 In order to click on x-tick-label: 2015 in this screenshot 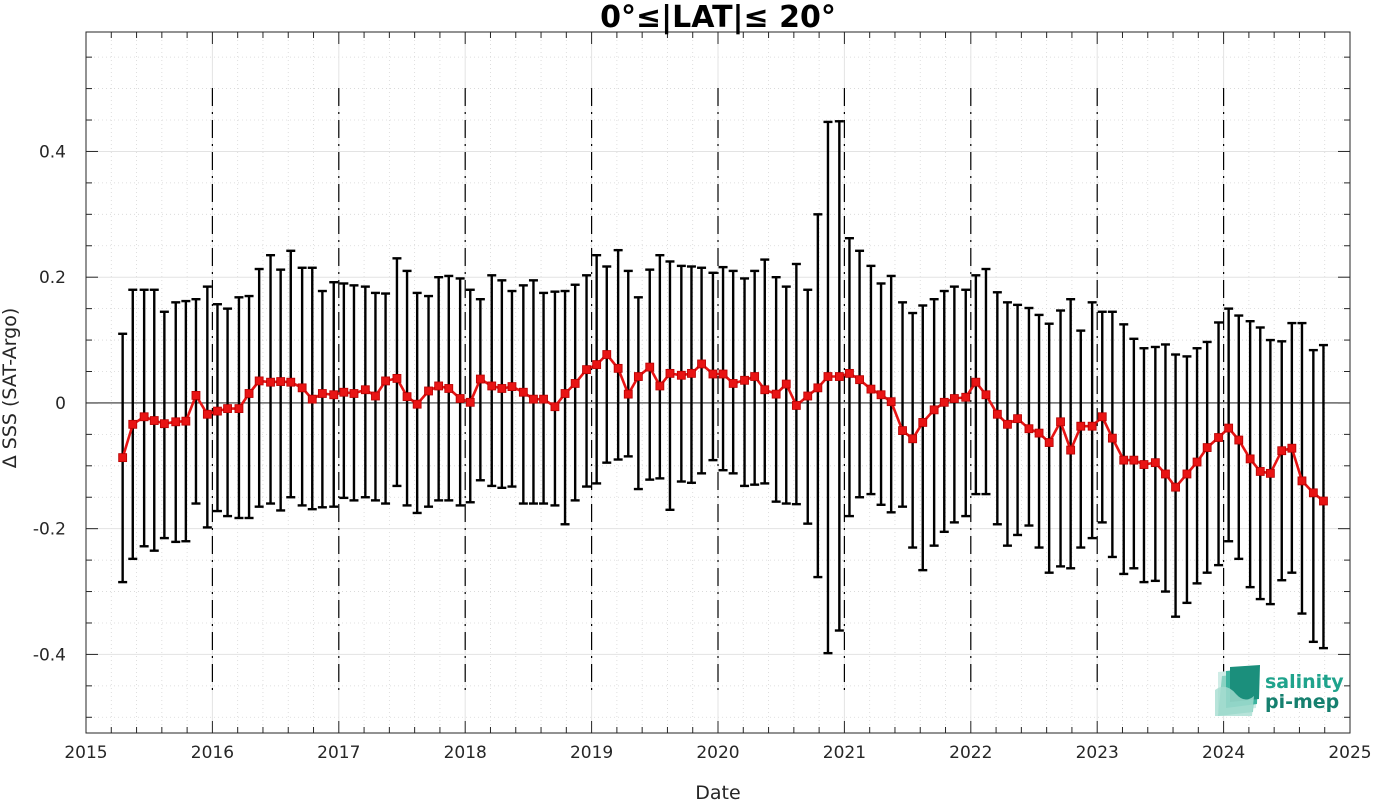, I will do `click(85, 753)`.